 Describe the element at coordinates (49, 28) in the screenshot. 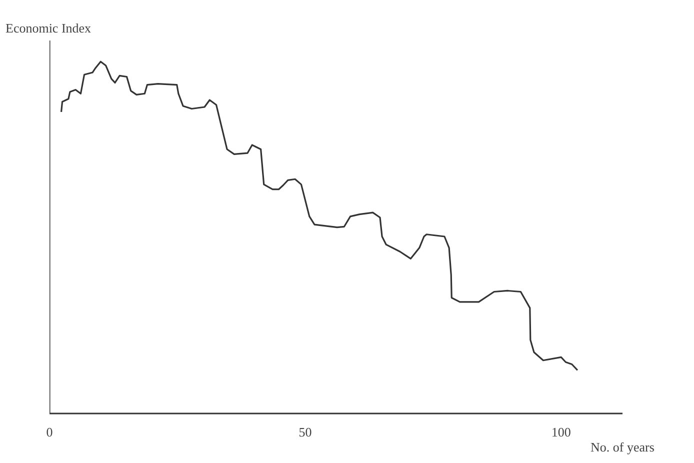

I see `y-axis-title: Economic Index` at that location.